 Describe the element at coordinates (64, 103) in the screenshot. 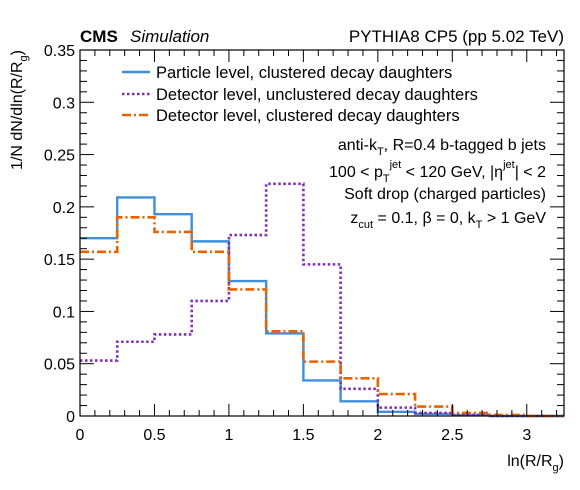

I see `y-tick-label: 0.3` at that location.